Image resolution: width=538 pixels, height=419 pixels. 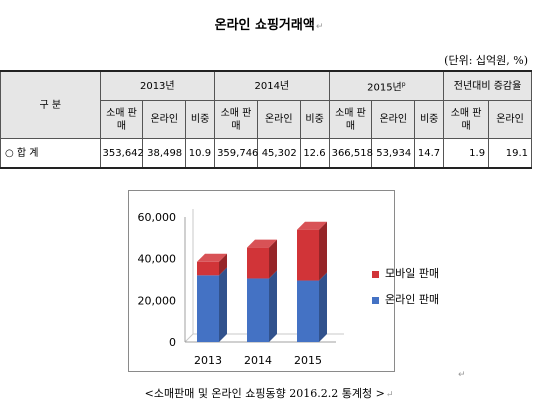 I want to click on document-title: 온라인 쇼핑거래액↵, so click(x=269, y=25).